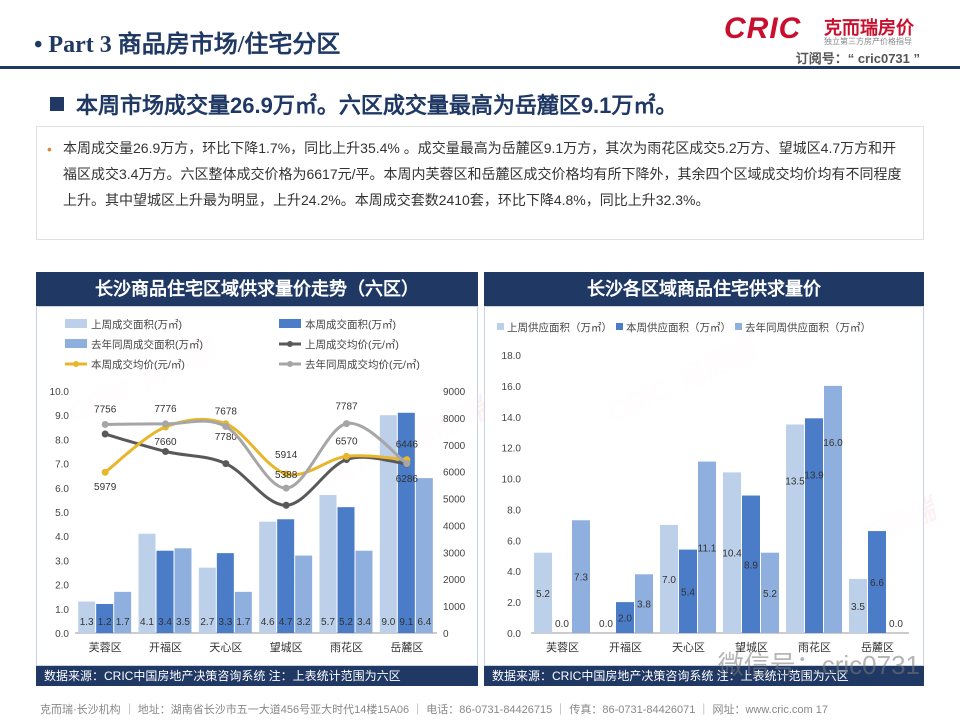 The width and height of the screenshot is (960, 720). What do you see at coordinates (222, 676) in the screenshot?
I see `left-source-text: 数据来源：CRIC中国房地产决策咨询系统 注：上表统计范围为六区` at bounding box center [222, 676].